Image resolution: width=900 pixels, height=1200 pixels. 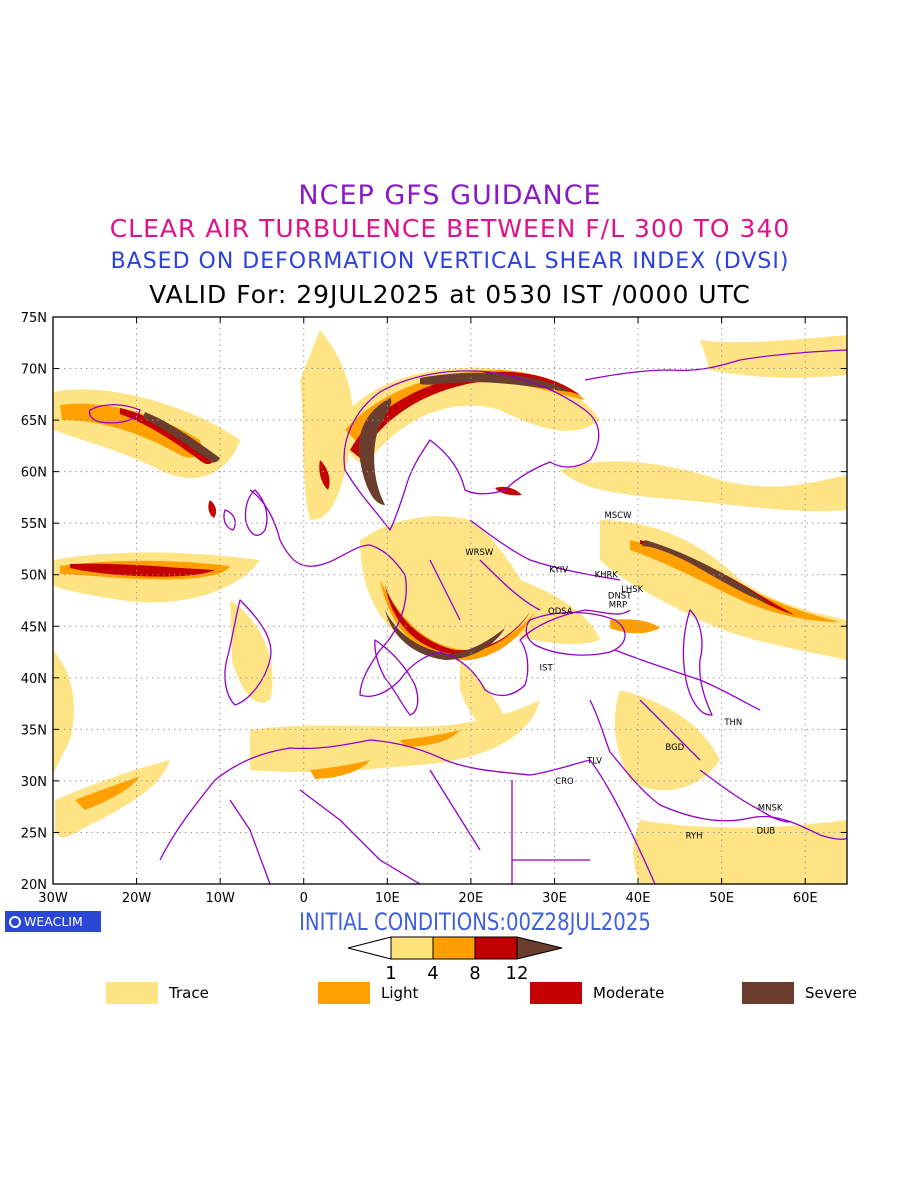 What do you see at coordinates (220, 898) in the screenshot?
I see `lon-tick-label: 10W` at bounding box center [220, 898].